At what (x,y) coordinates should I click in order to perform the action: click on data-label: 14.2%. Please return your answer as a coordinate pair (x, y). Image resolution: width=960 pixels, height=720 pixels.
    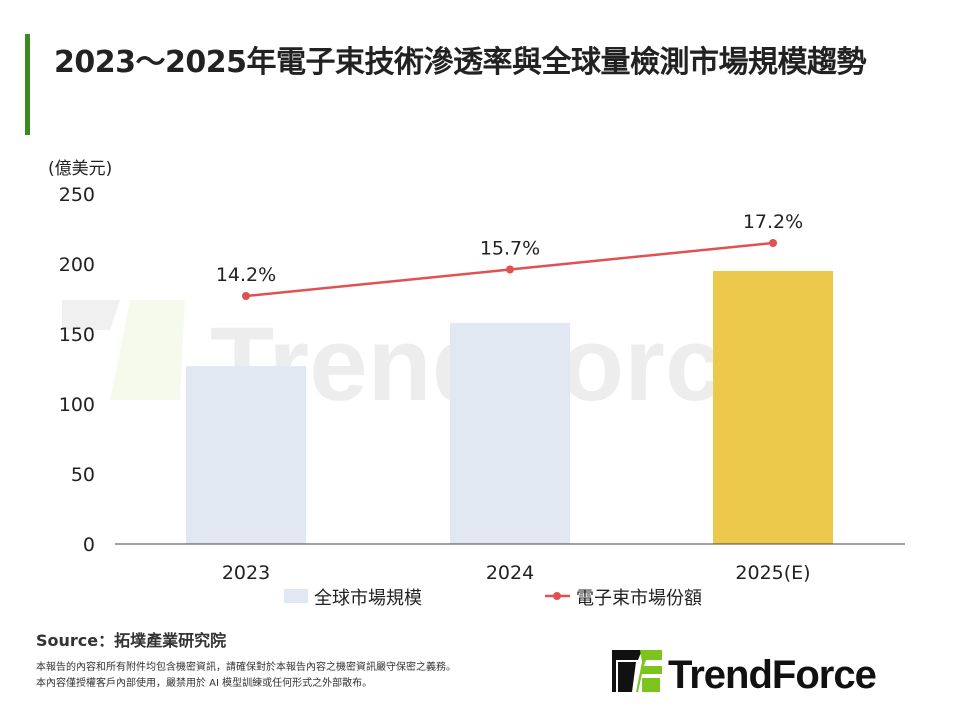
    Looking at the image, I should click on (246, 275).